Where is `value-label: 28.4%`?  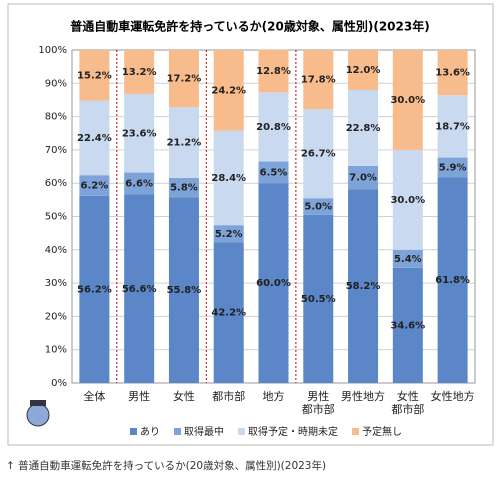 value-label: 28.4% is located at coordinates (228, 178).